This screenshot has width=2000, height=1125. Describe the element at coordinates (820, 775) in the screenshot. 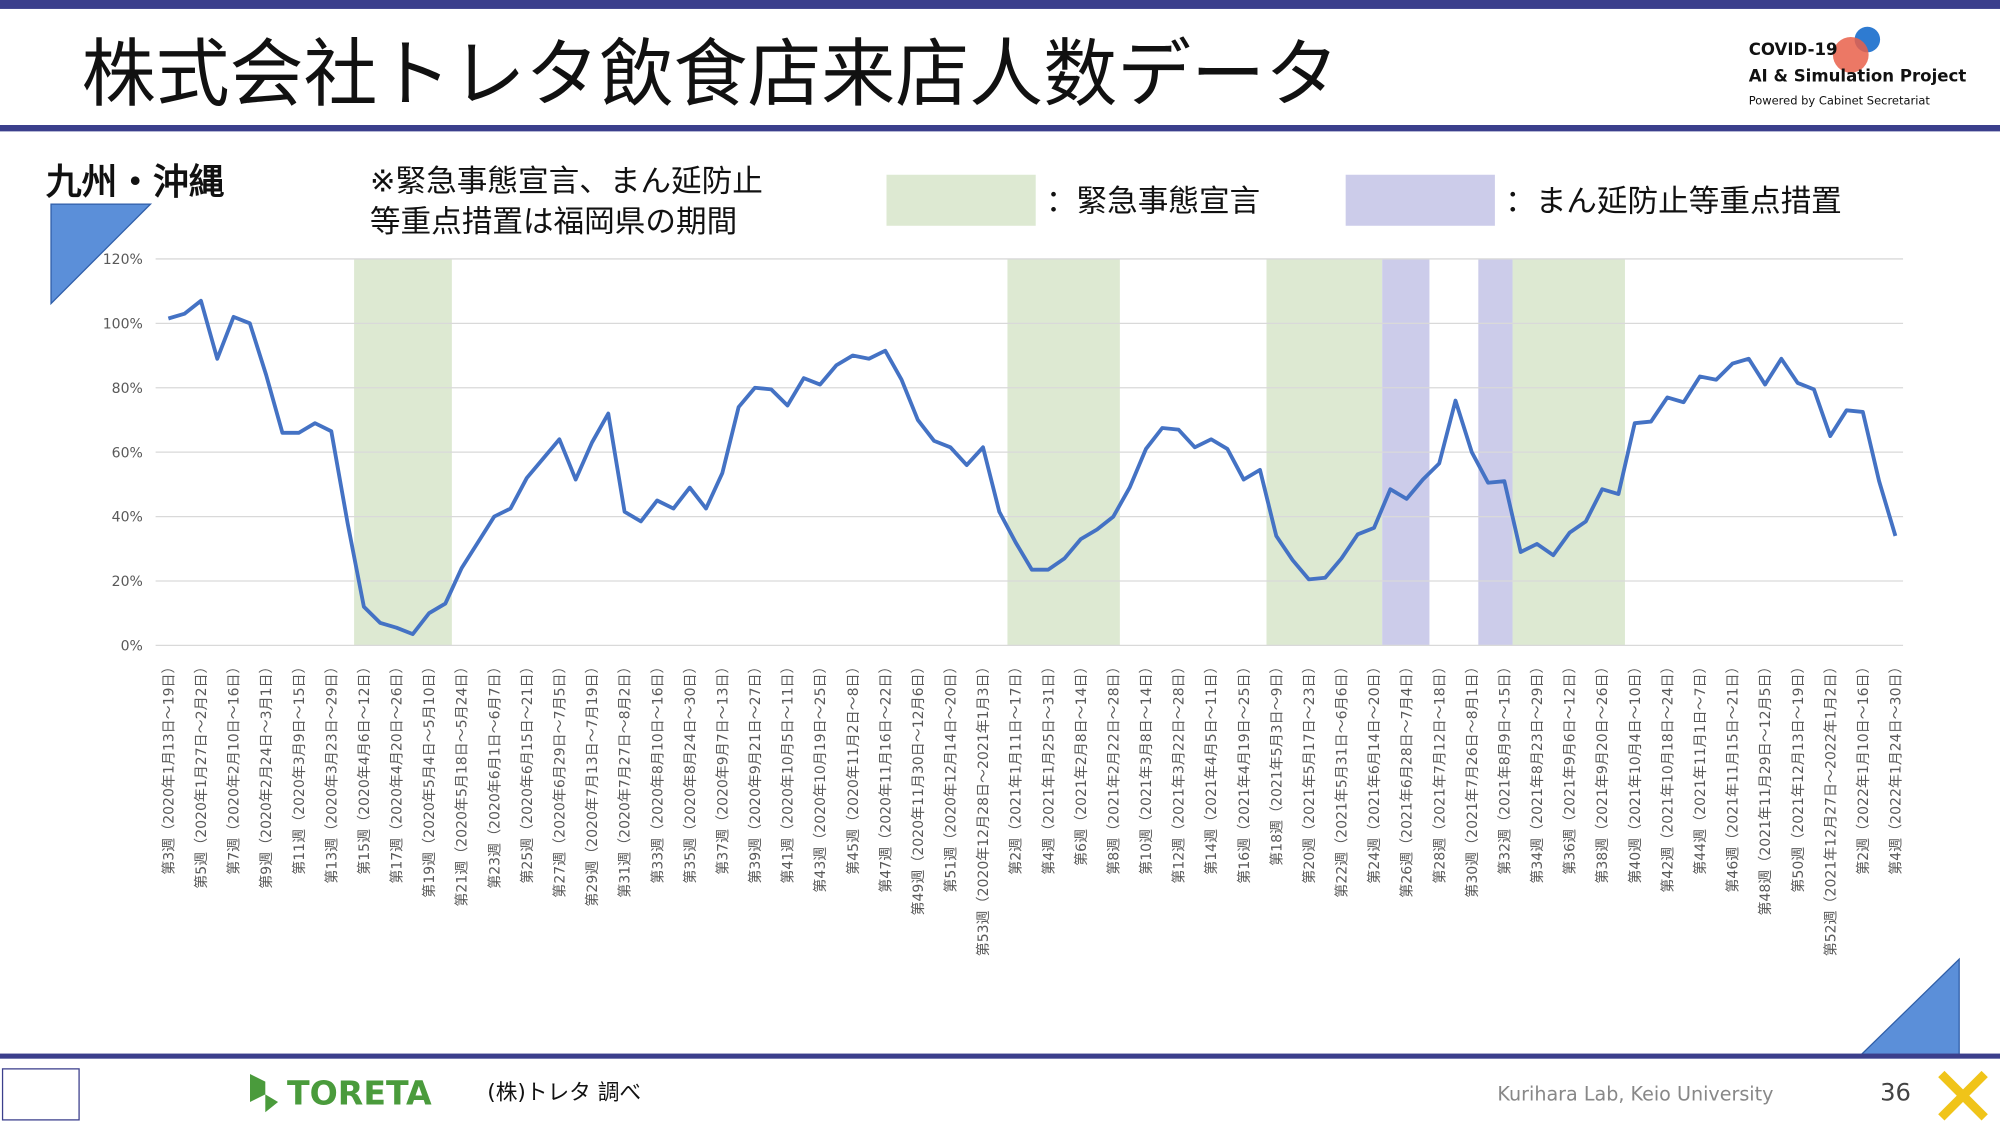

I see `x-tick-label: 第43週（2020年10月19日～25日）` at that location.